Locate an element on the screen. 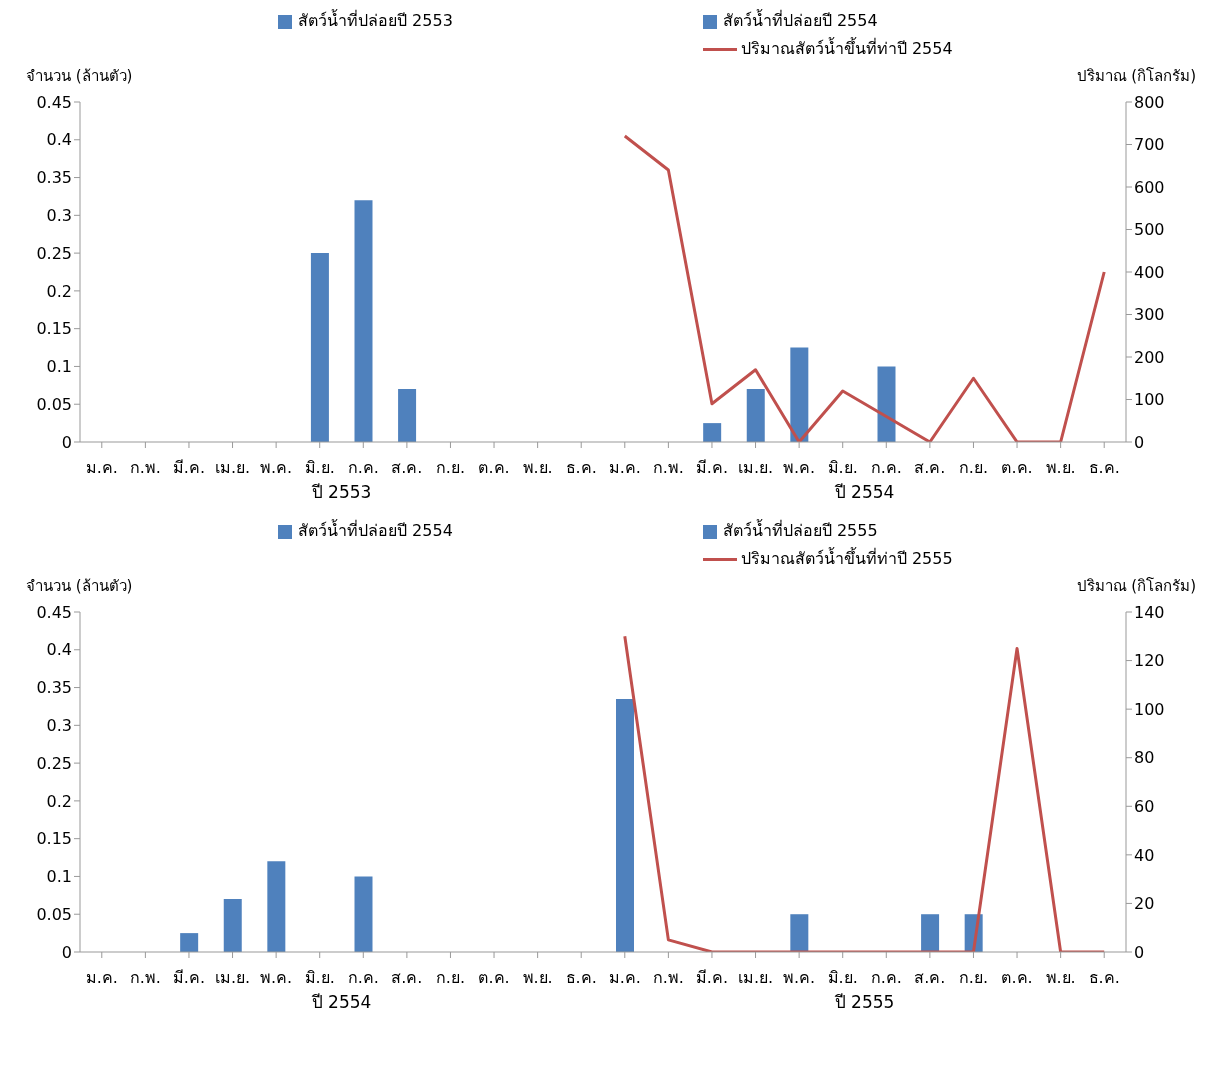 The height and width of the screenshot is (1091, 1209). line-series is located at coordinates (864, 288).